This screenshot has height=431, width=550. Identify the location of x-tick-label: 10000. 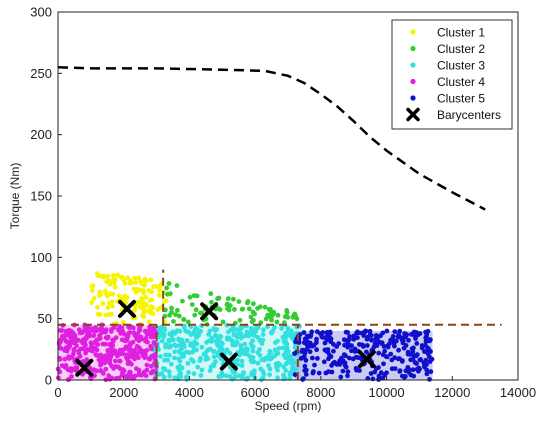
(386, 392).